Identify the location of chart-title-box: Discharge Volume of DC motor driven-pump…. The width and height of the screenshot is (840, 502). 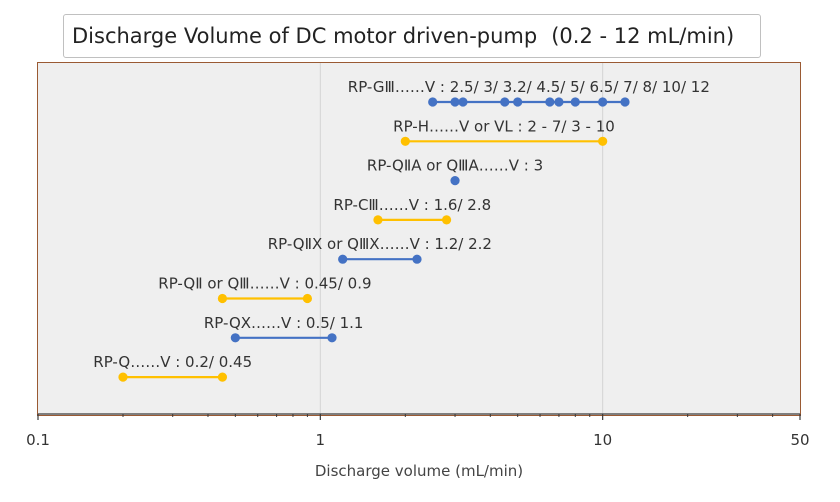
(412, 36).